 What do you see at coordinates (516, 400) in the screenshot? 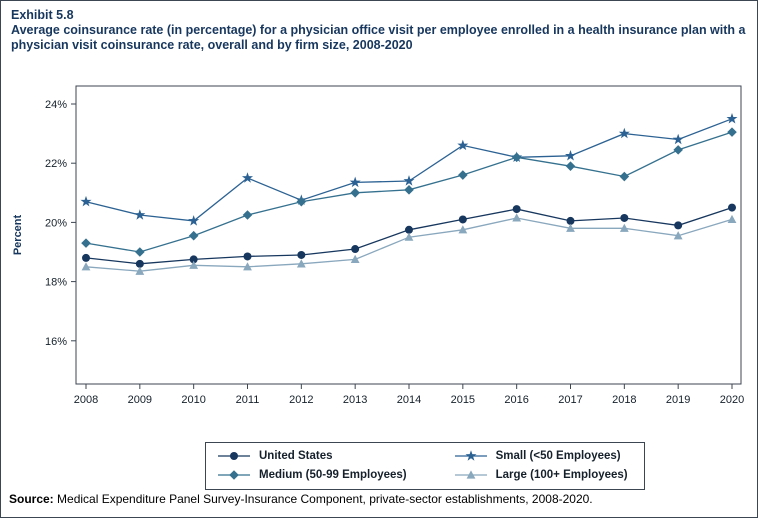
I see `x-tick-label: 2016` at bounding box center [516, 400].